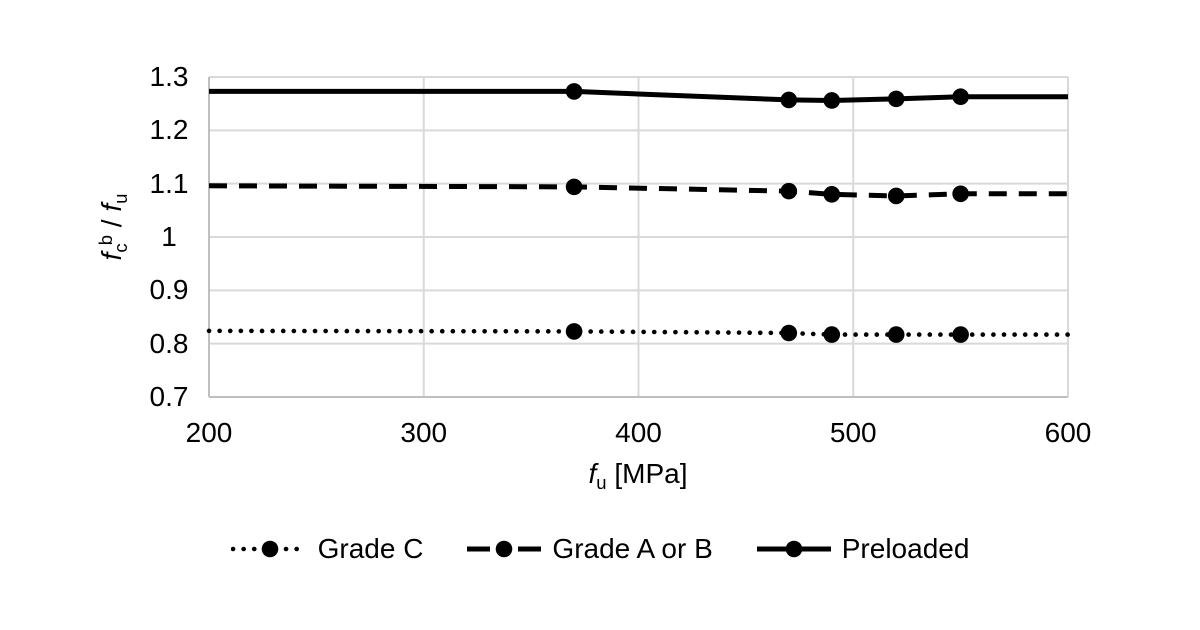 The image size is (1200, 630). What do you see at coordinates (504, 549) in the screenshot?
I see `dashed-line-marker-icon` at bounding box center [504, 549].